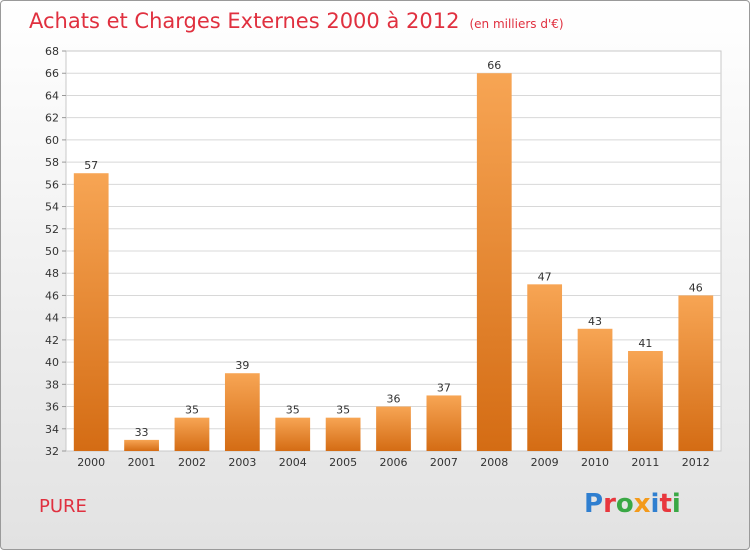 Image resolution: width=750 pixels, height=550 pixels. I want to click on y-tick-label: 32, so click(52, 451).